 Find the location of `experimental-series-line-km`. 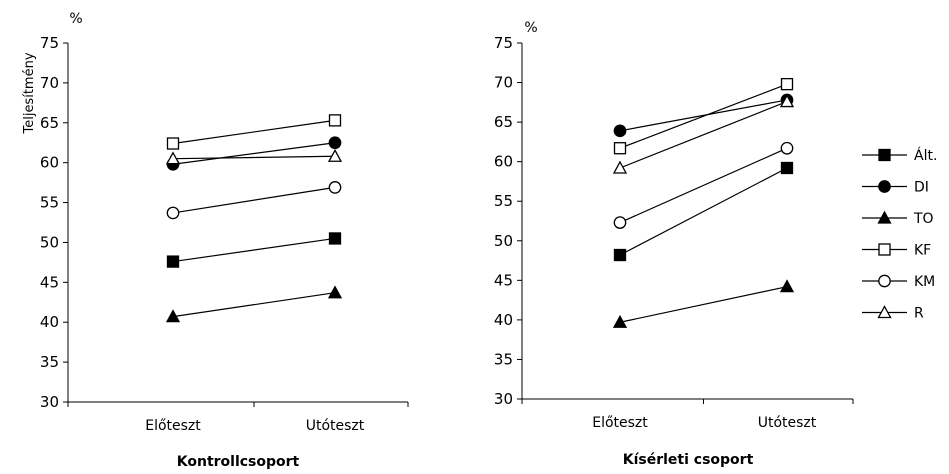

experimental-series-line-km is located at coordinates (703, 185).